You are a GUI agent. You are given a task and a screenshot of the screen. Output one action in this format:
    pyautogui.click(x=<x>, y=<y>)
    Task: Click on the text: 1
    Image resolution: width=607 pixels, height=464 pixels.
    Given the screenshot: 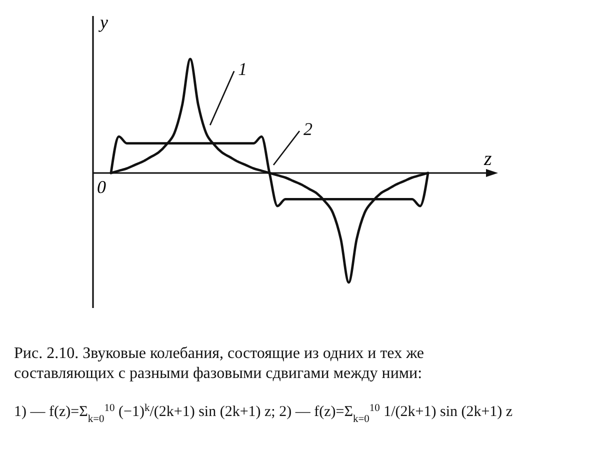 What is the action you would take?
    pyautogui.click(x=243, y=69)
    